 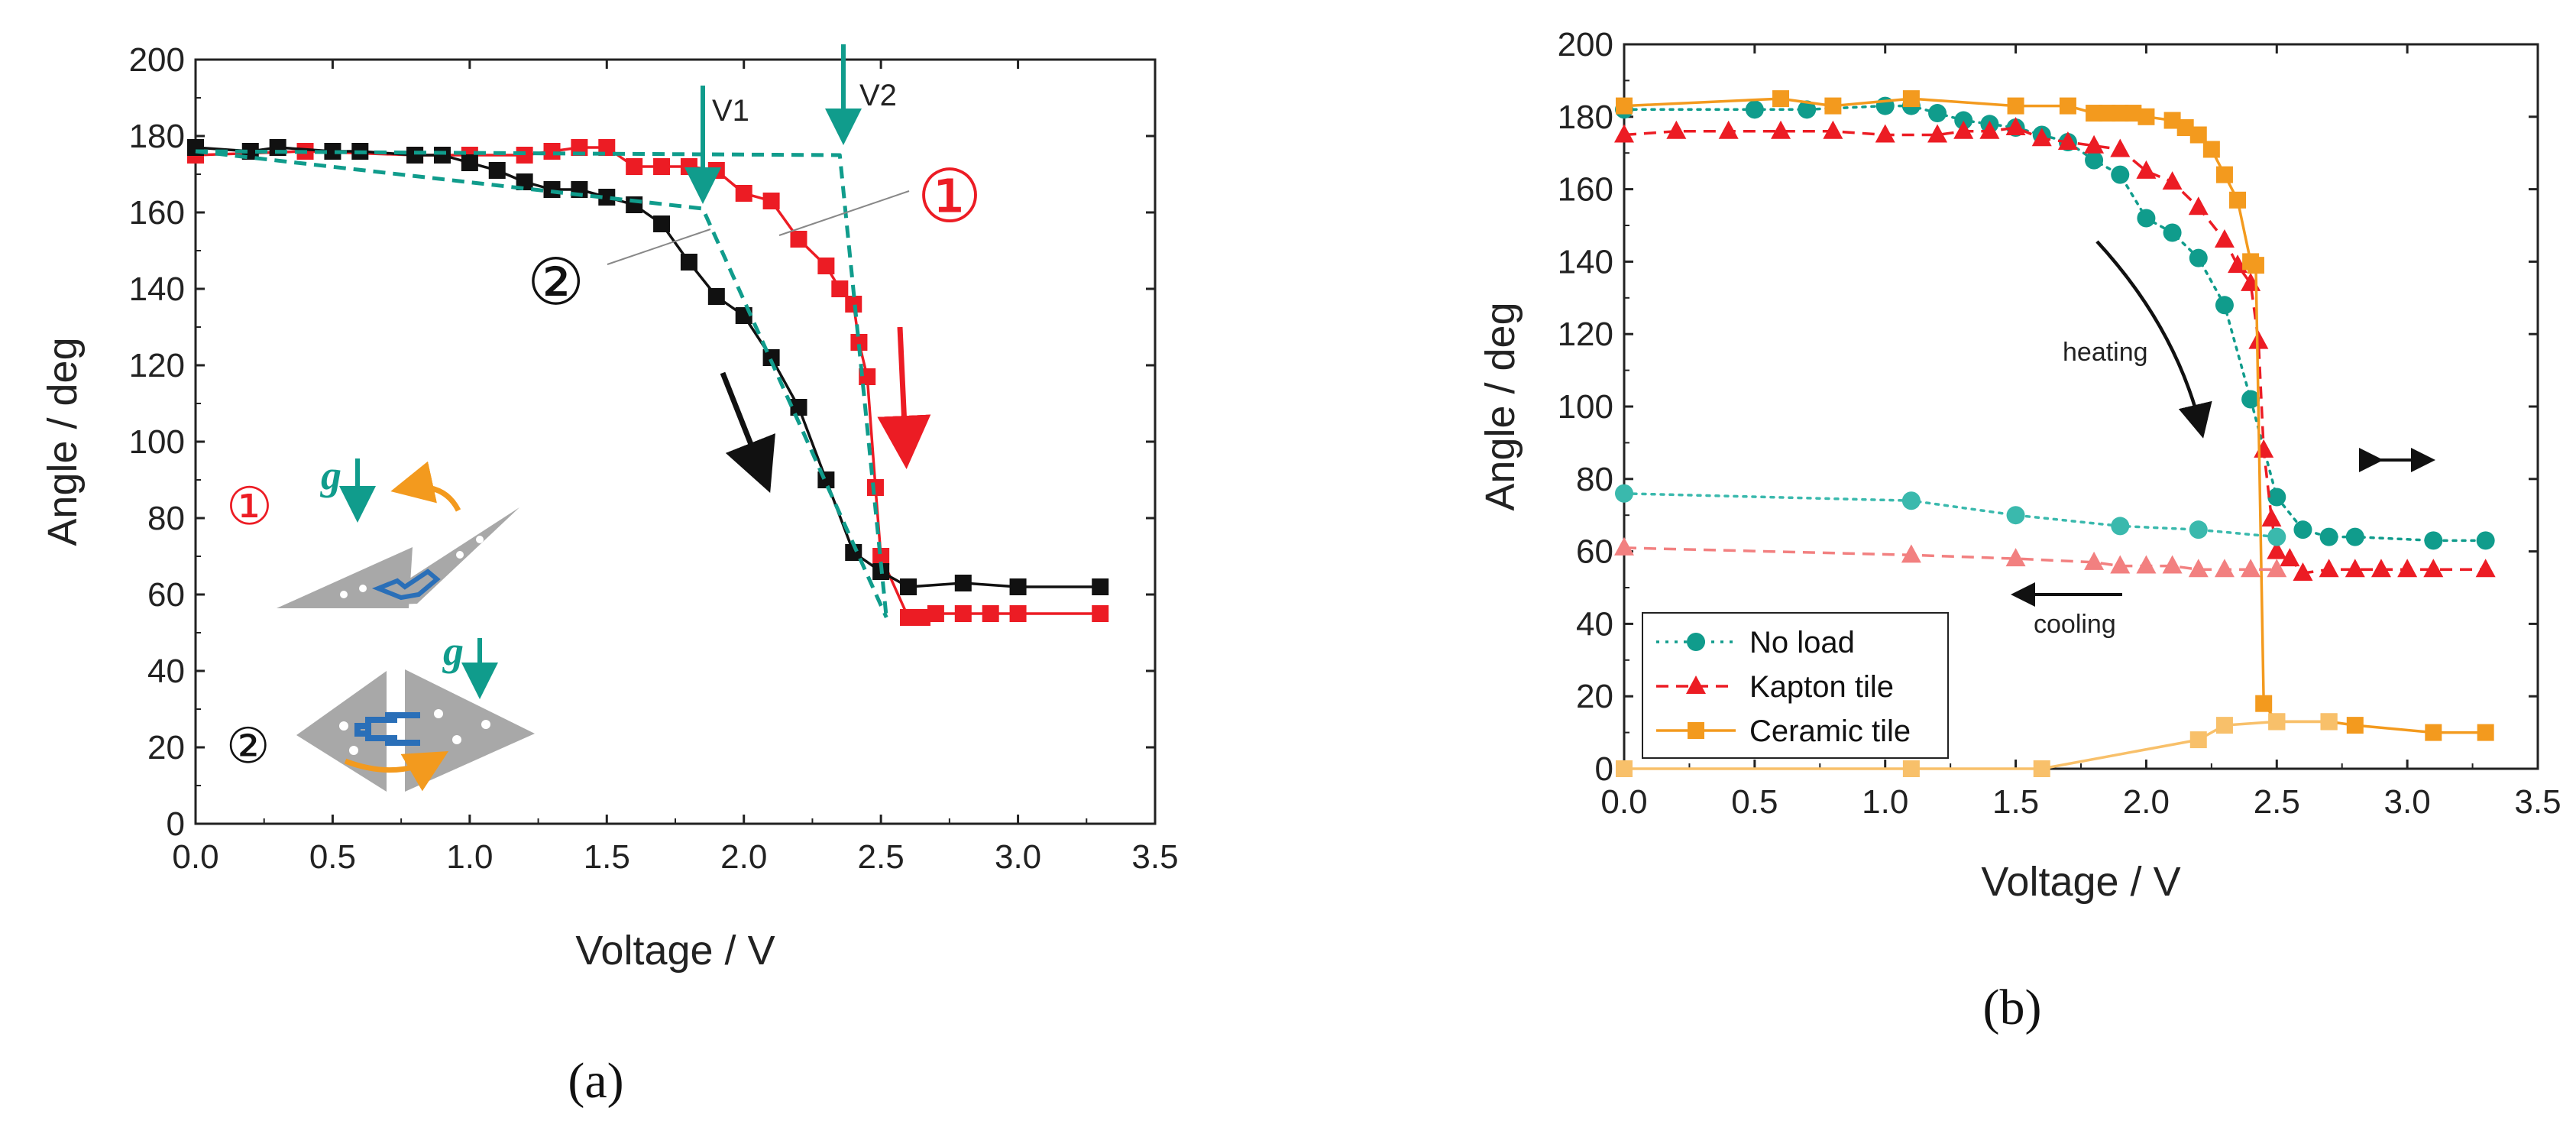 I want to click on x-axis-title-a: Voltage / V, so click(x=675, y=951).